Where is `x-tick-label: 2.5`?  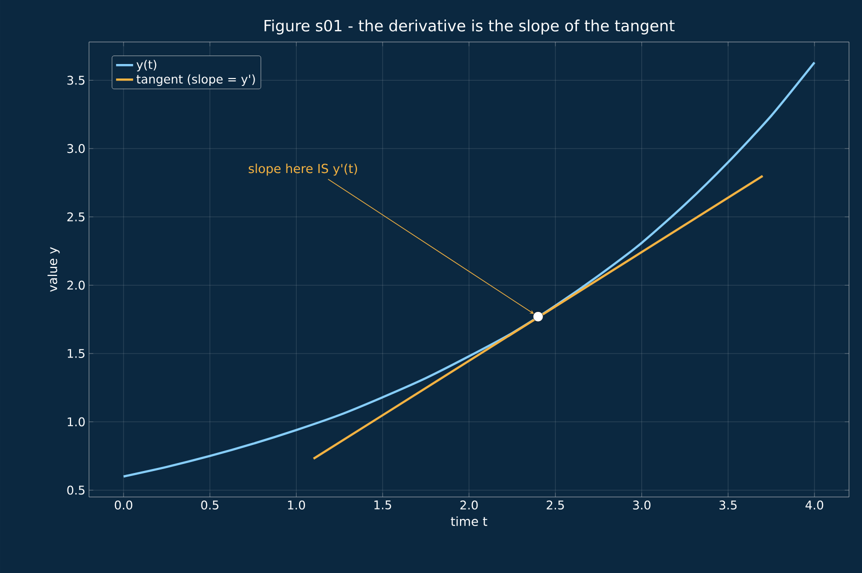 x-tick-label: 2.5 is located at coordinates (555, 505).